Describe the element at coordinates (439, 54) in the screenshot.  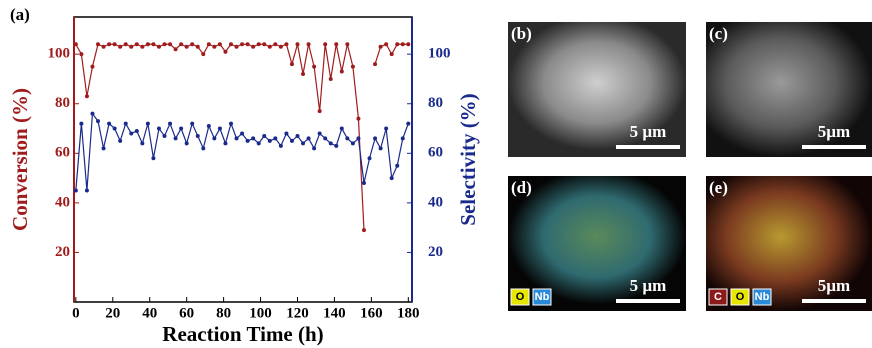
I see `y2-tick-label: 100` at that location.